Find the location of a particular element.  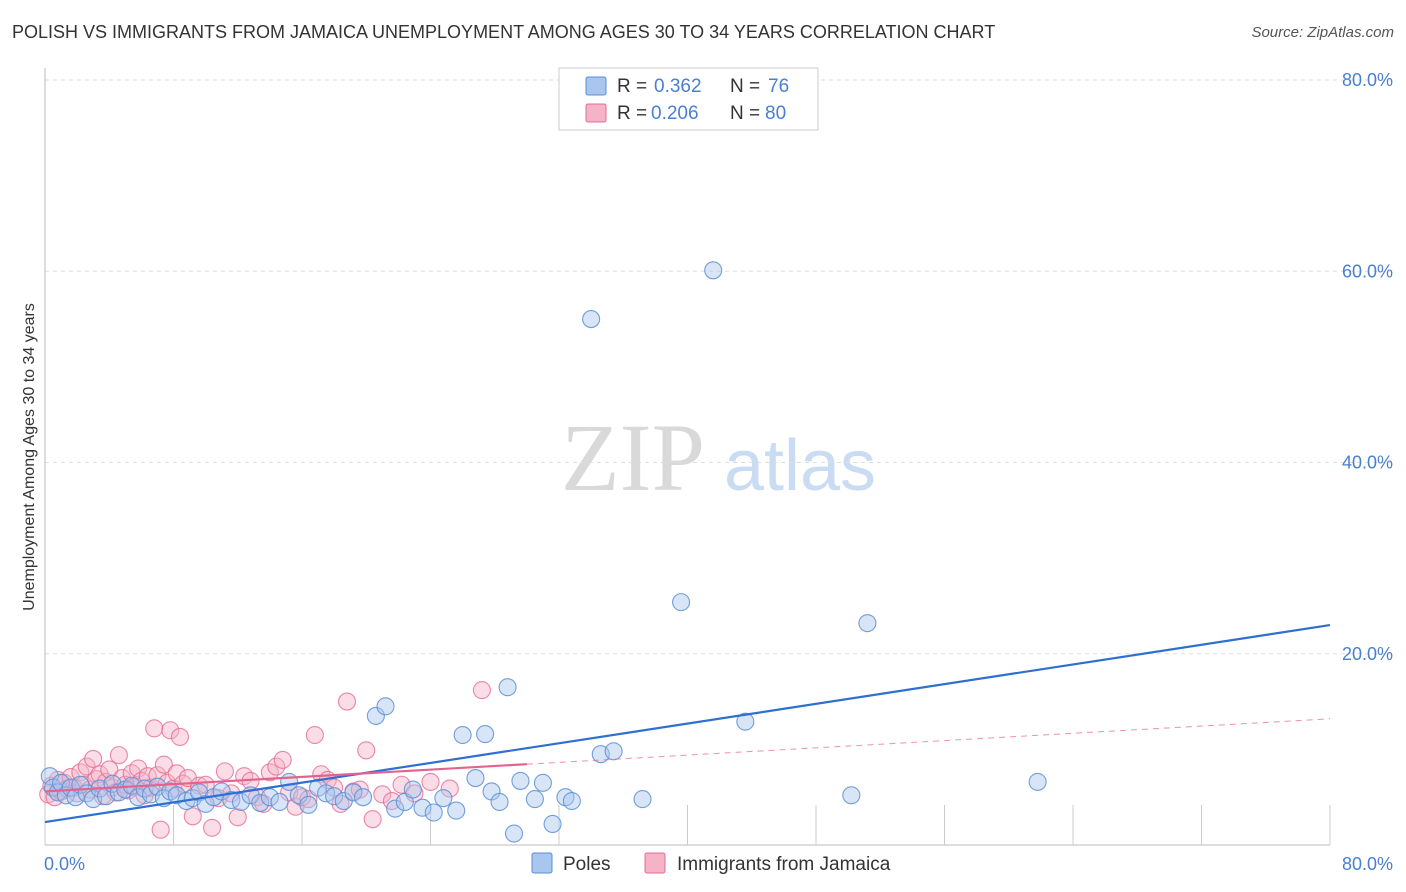

legend-n-label-jamaica: N = is located at coordinates (745, 113).